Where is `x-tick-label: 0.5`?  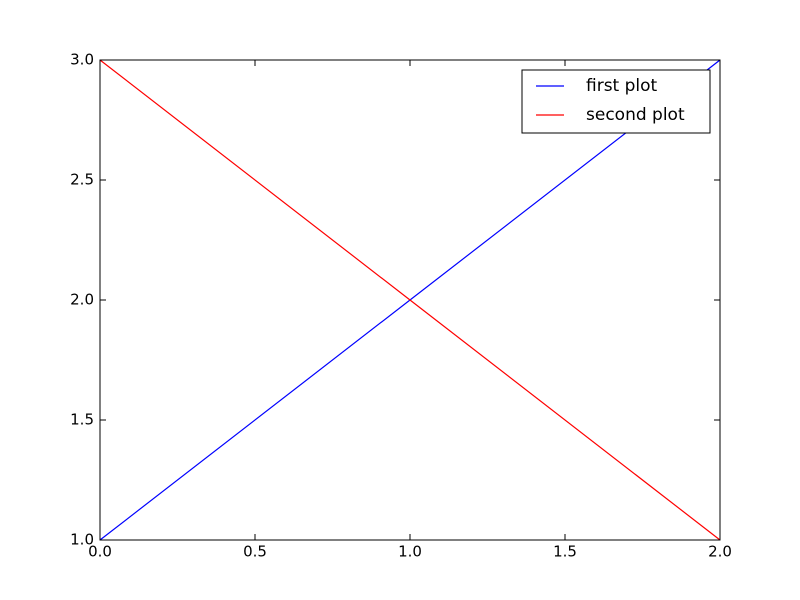
x-tick-label: 0.5 is located at coordinates (255, 552).